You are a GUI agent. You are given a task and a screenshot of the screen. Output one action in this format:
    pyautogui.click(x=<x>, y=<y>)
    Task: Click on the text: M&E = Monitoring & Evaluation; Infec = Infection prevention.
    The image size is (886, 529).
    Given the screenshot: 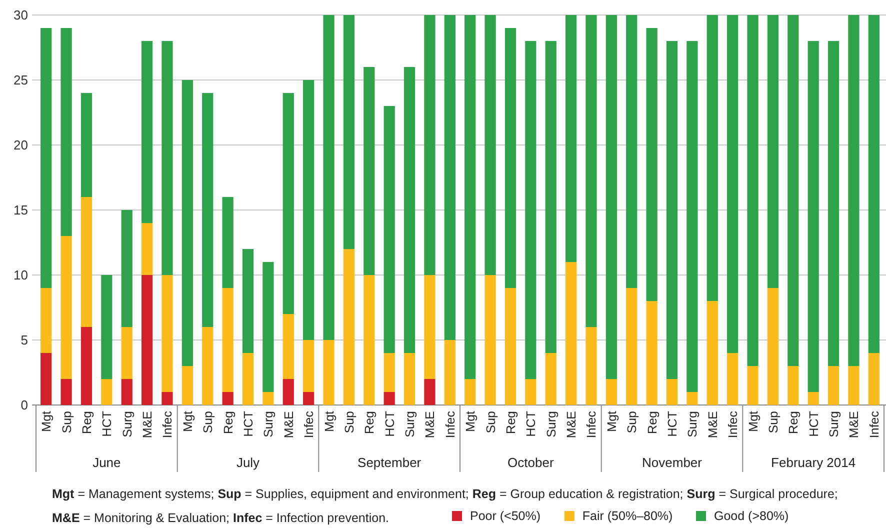 What is the action you would take?
    pyautogui.click(x=221, y=518)
    